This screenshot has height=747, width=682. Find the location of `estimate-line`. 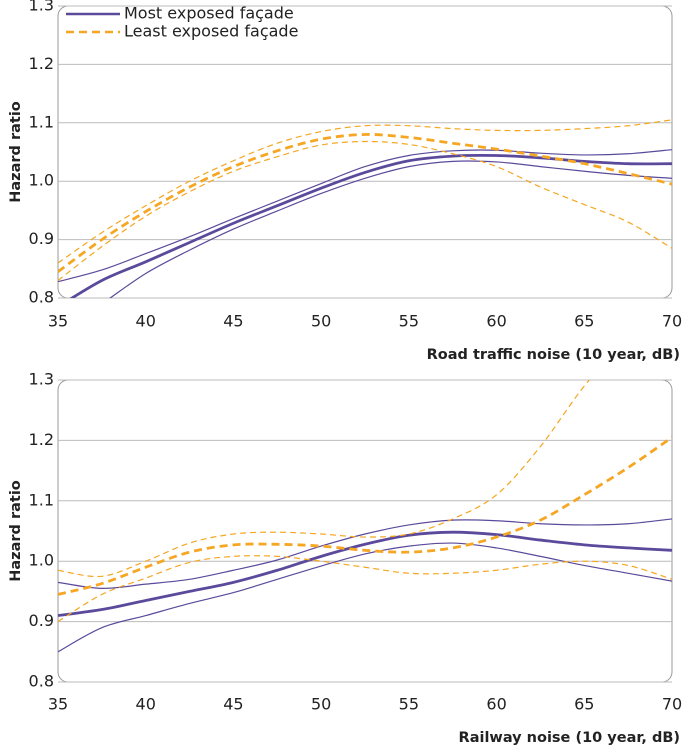

estimate-line is located at coordinates (365, 573).